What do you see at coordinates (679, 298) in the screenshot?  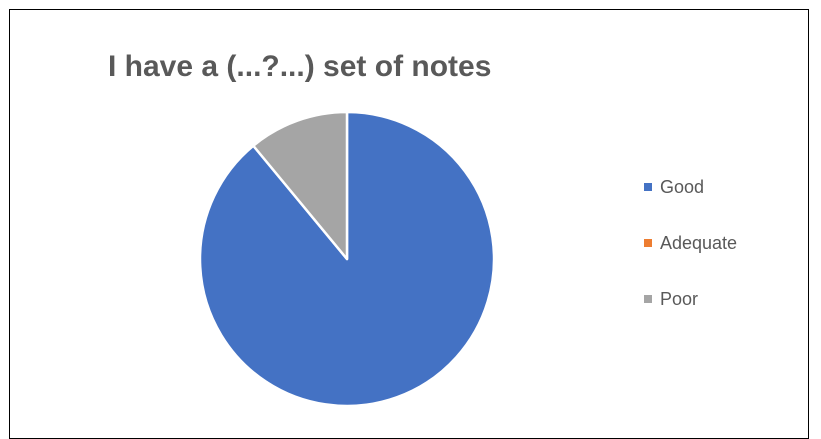 I see `legend-label-poor: Poor` at bounding box center [679, 298].